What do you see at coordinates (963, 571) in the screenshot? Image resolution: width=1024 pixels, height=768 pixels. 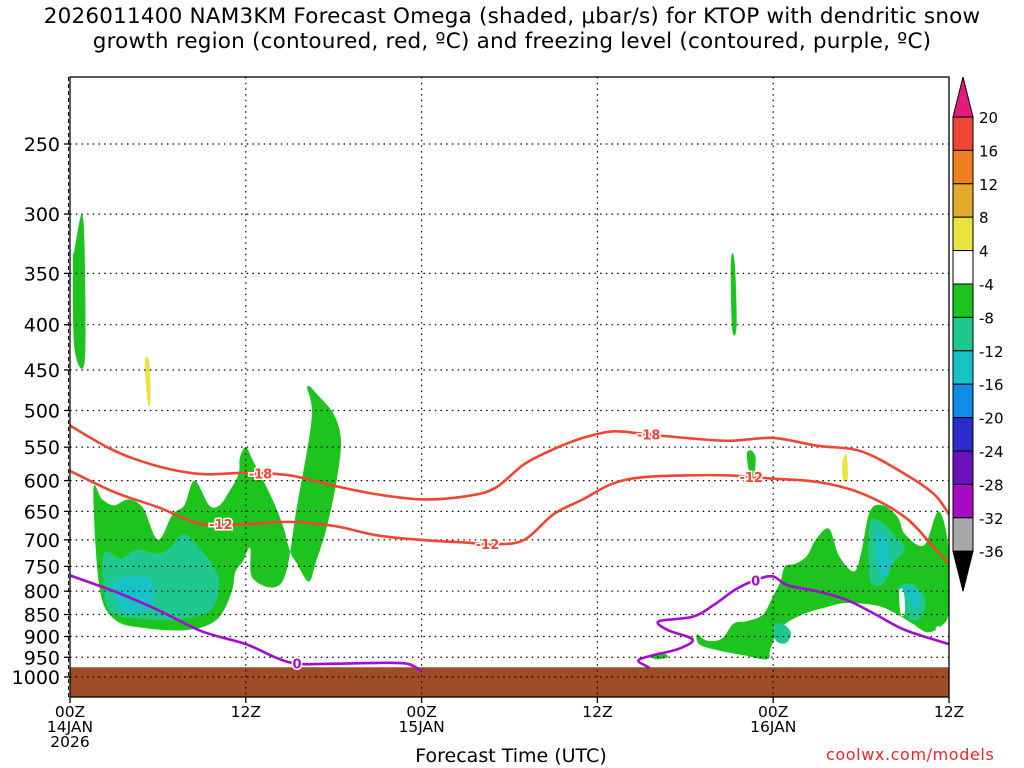 I see `colorbar-bottom-arrow` at bounding box center [963, 571].